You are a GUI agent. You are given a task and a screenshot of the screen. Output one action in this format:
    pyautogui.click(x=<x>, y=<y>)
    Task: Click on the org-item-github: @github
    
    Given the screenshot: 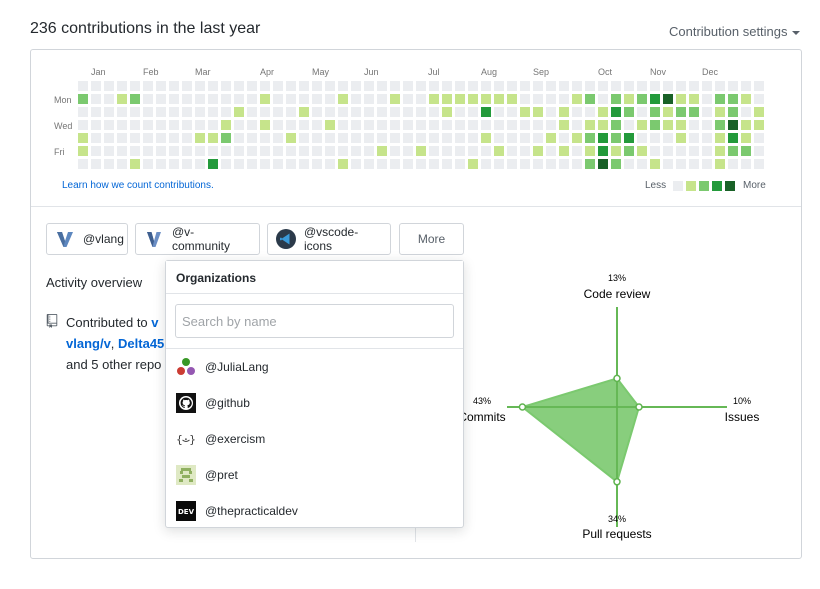 What is the action you would take?
    pyautogui.click(x=314, y=403)
    